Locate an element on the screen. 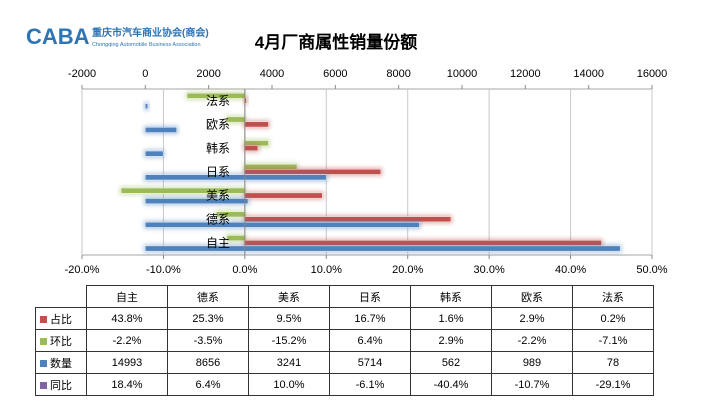  bottom-axis-label: 0.0% is located at coordinates (244, 270).